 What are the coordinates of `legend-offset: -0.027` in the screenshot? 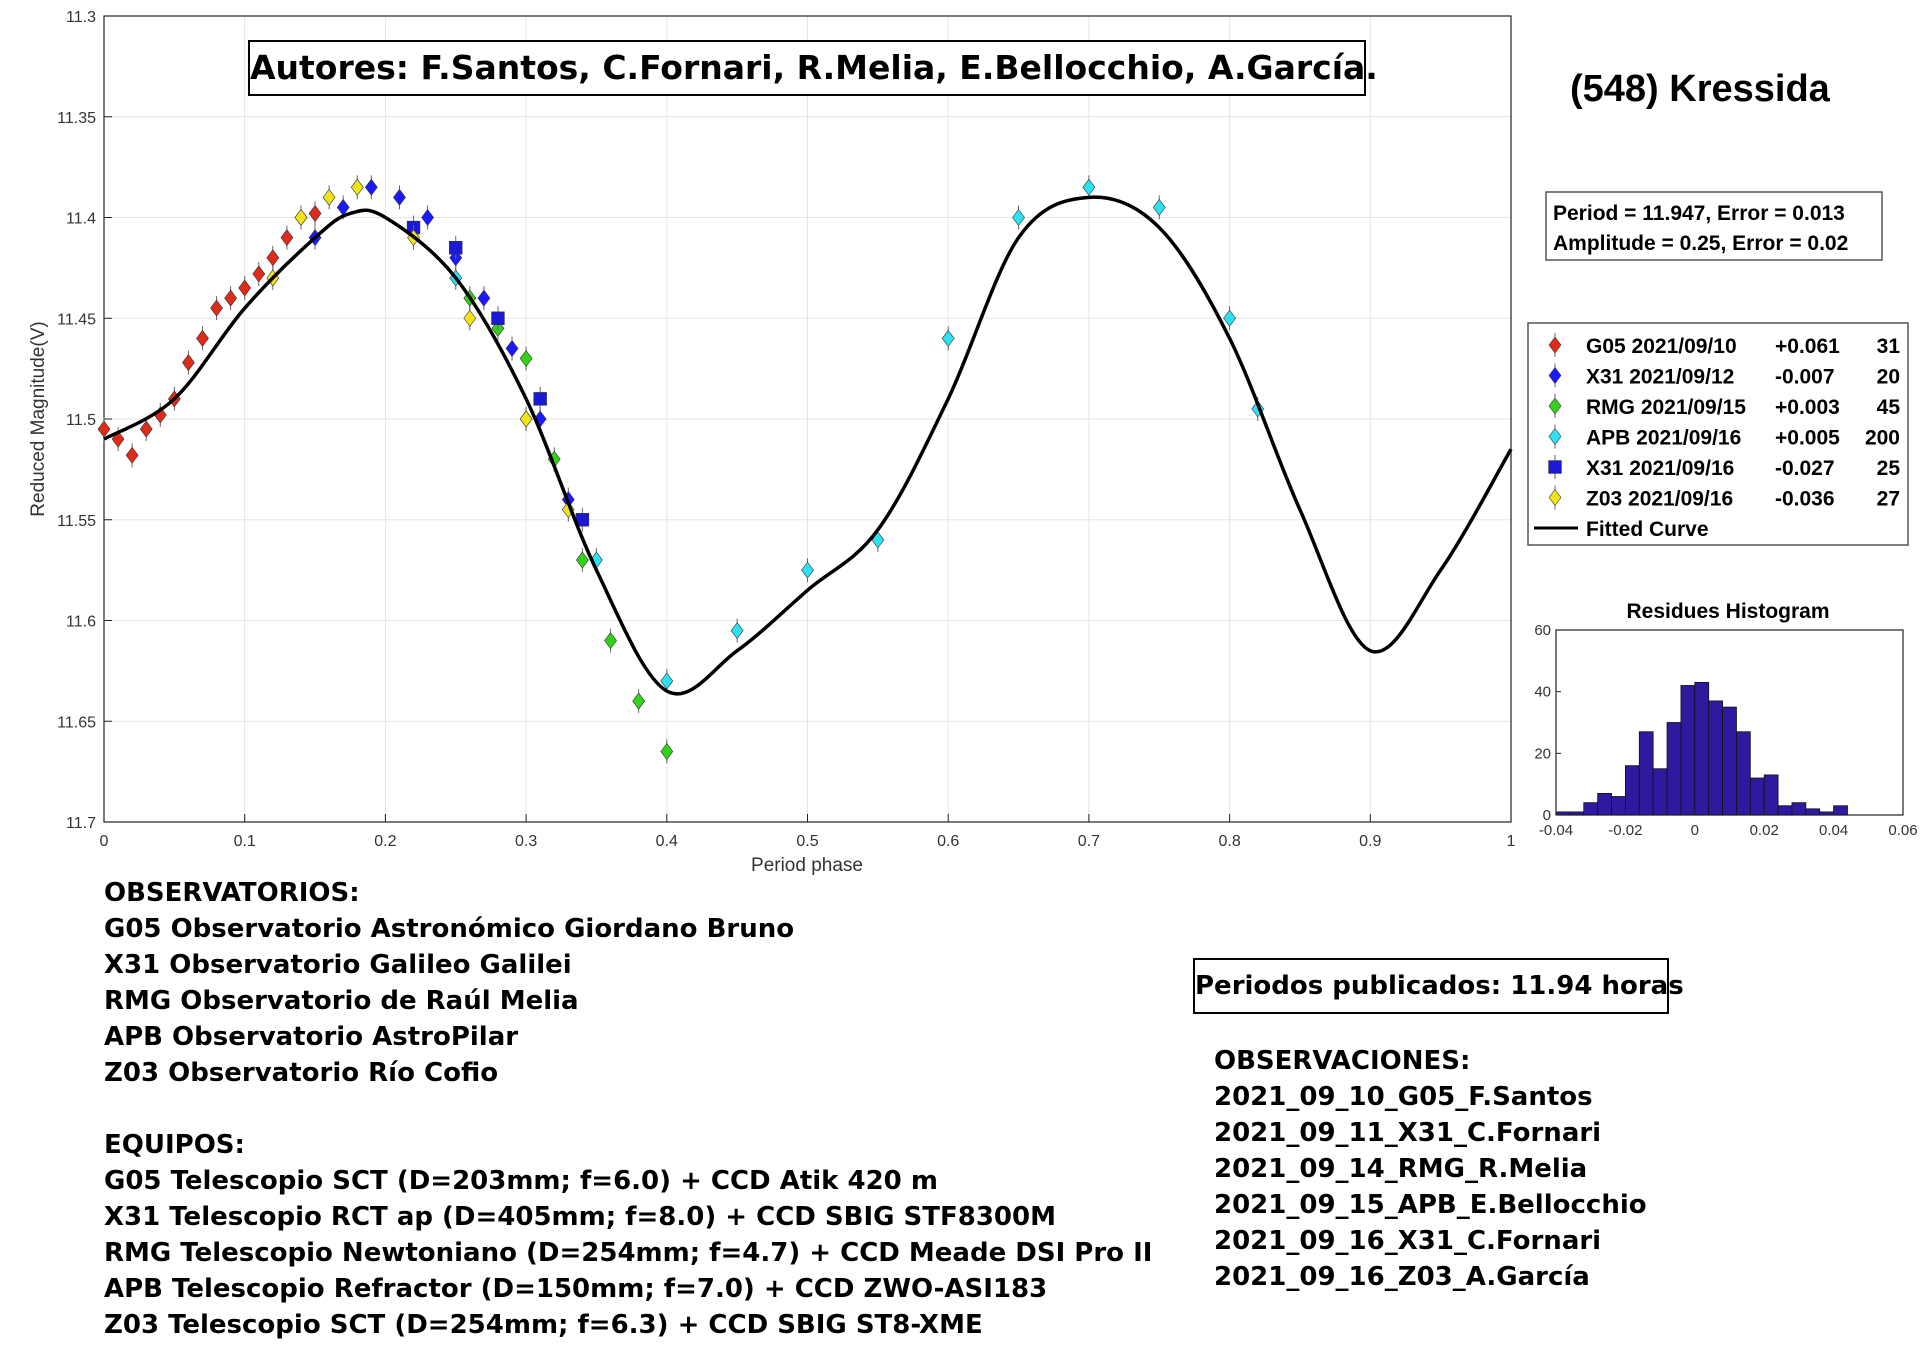 It's located at (1805, 468).